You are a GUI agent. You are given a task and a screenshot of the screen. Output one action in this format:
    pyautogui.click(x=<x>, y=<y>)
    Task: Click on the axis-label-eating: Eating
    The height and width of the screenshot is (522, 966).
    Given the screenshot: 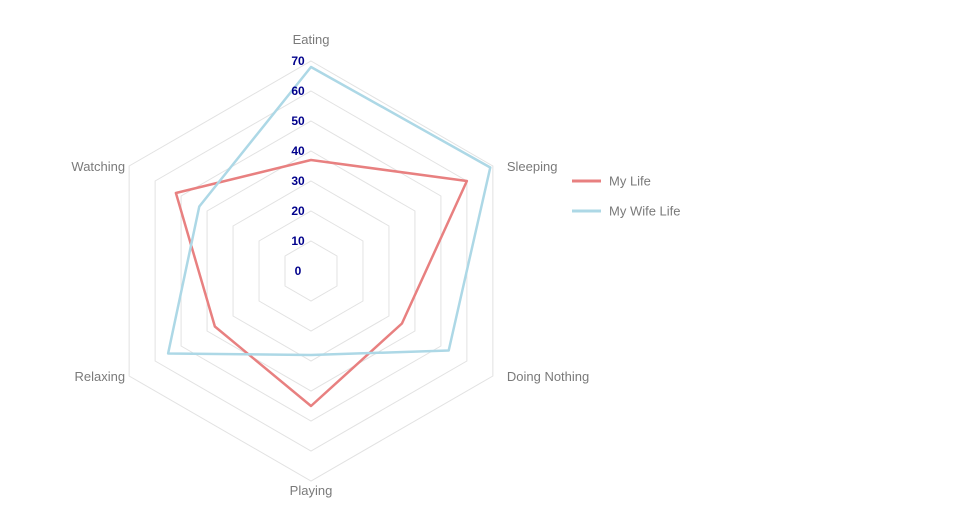 What is the action you would take?
    pyautogui.click(x=311, y=39)
    